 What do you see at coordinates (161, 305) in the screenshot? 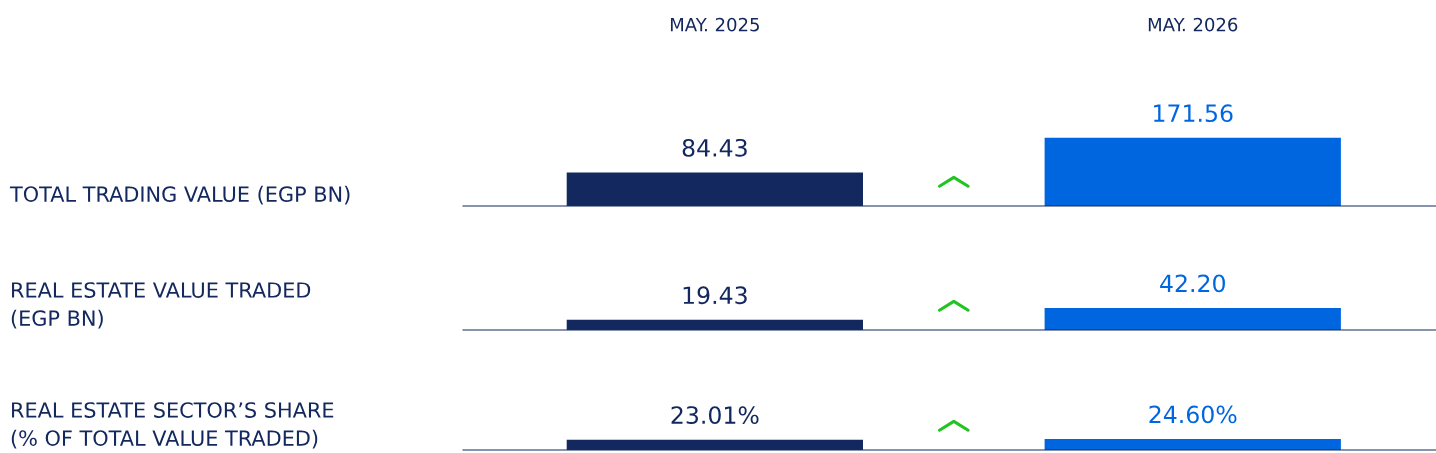
I see `y-axis-title: REAL ESTATE VALUE TRADED (EGP BN)` at bounding box center [161, 305].